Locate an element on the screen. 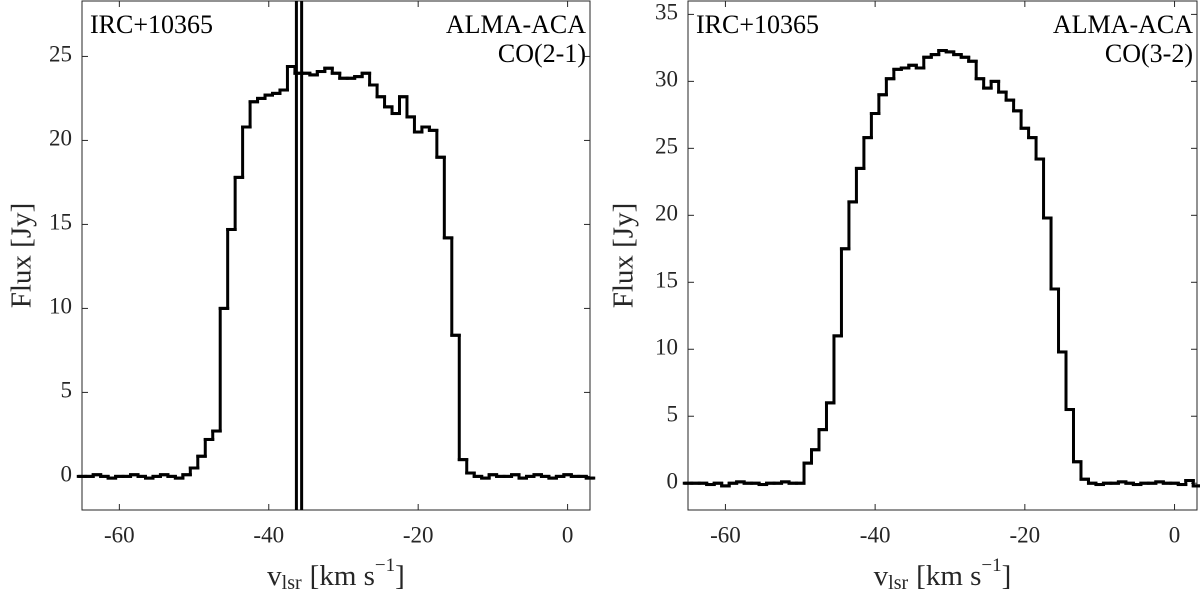 This screenshot has height=595, width=1200. y-tick-label: 30 is located at coordinates (666, 79).